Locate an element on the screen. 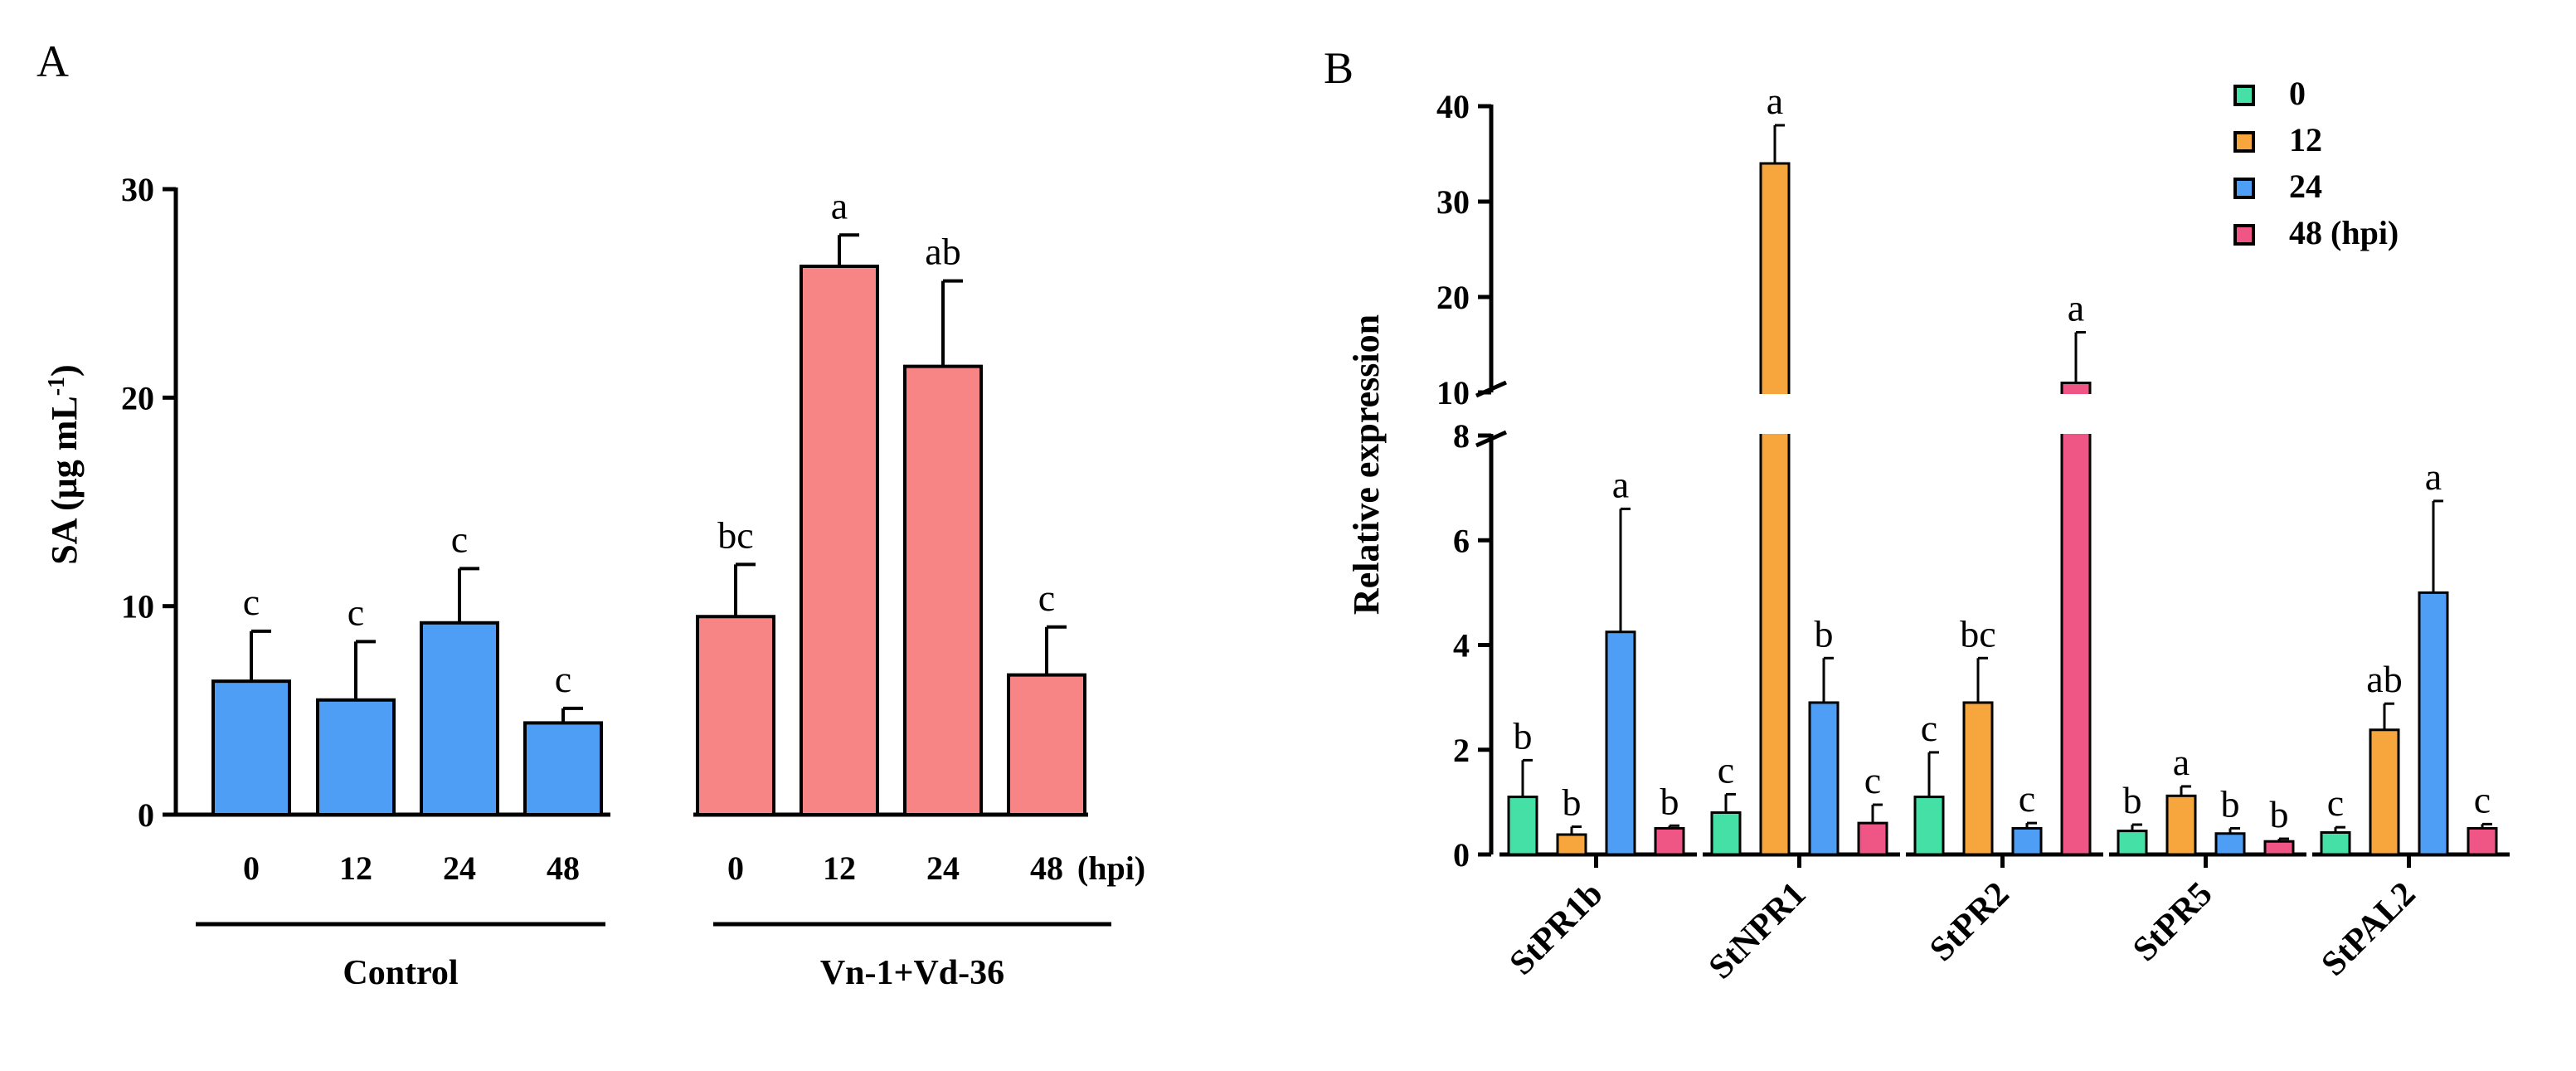 The height and width of the screenshot is (1071, 2576). panel-a-significance-letter: ab is located at coordinates (943, 252).